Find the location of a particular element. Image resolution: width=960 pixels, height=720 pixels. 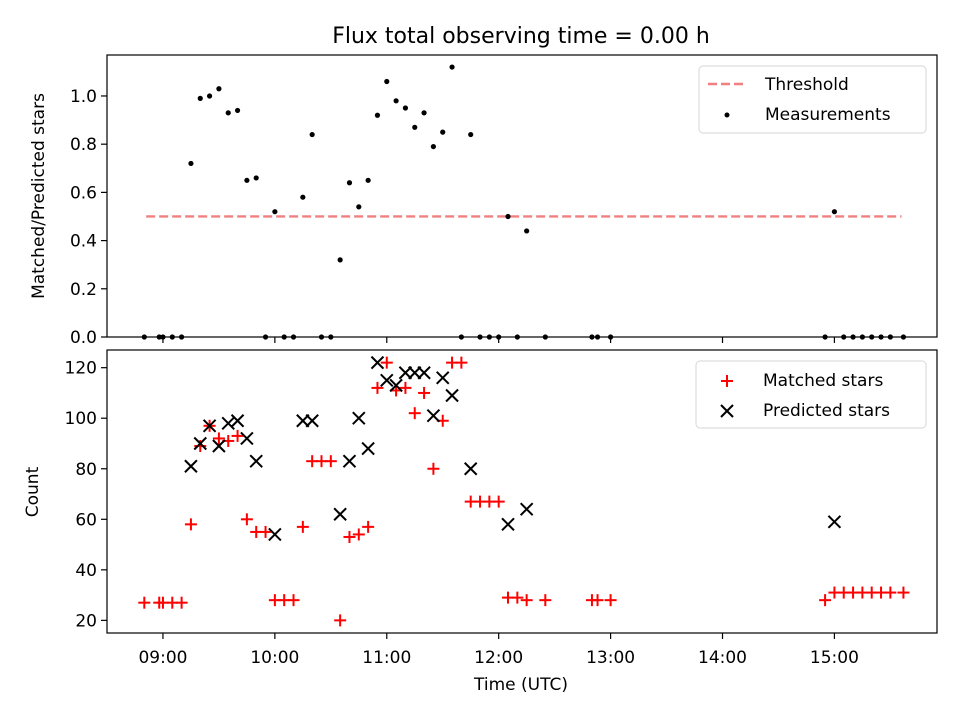

bottom-x-ticks: 09:00 10:00 11:00 12:00 13:00 14:00 15:00 is located at coordinates (498, 650).